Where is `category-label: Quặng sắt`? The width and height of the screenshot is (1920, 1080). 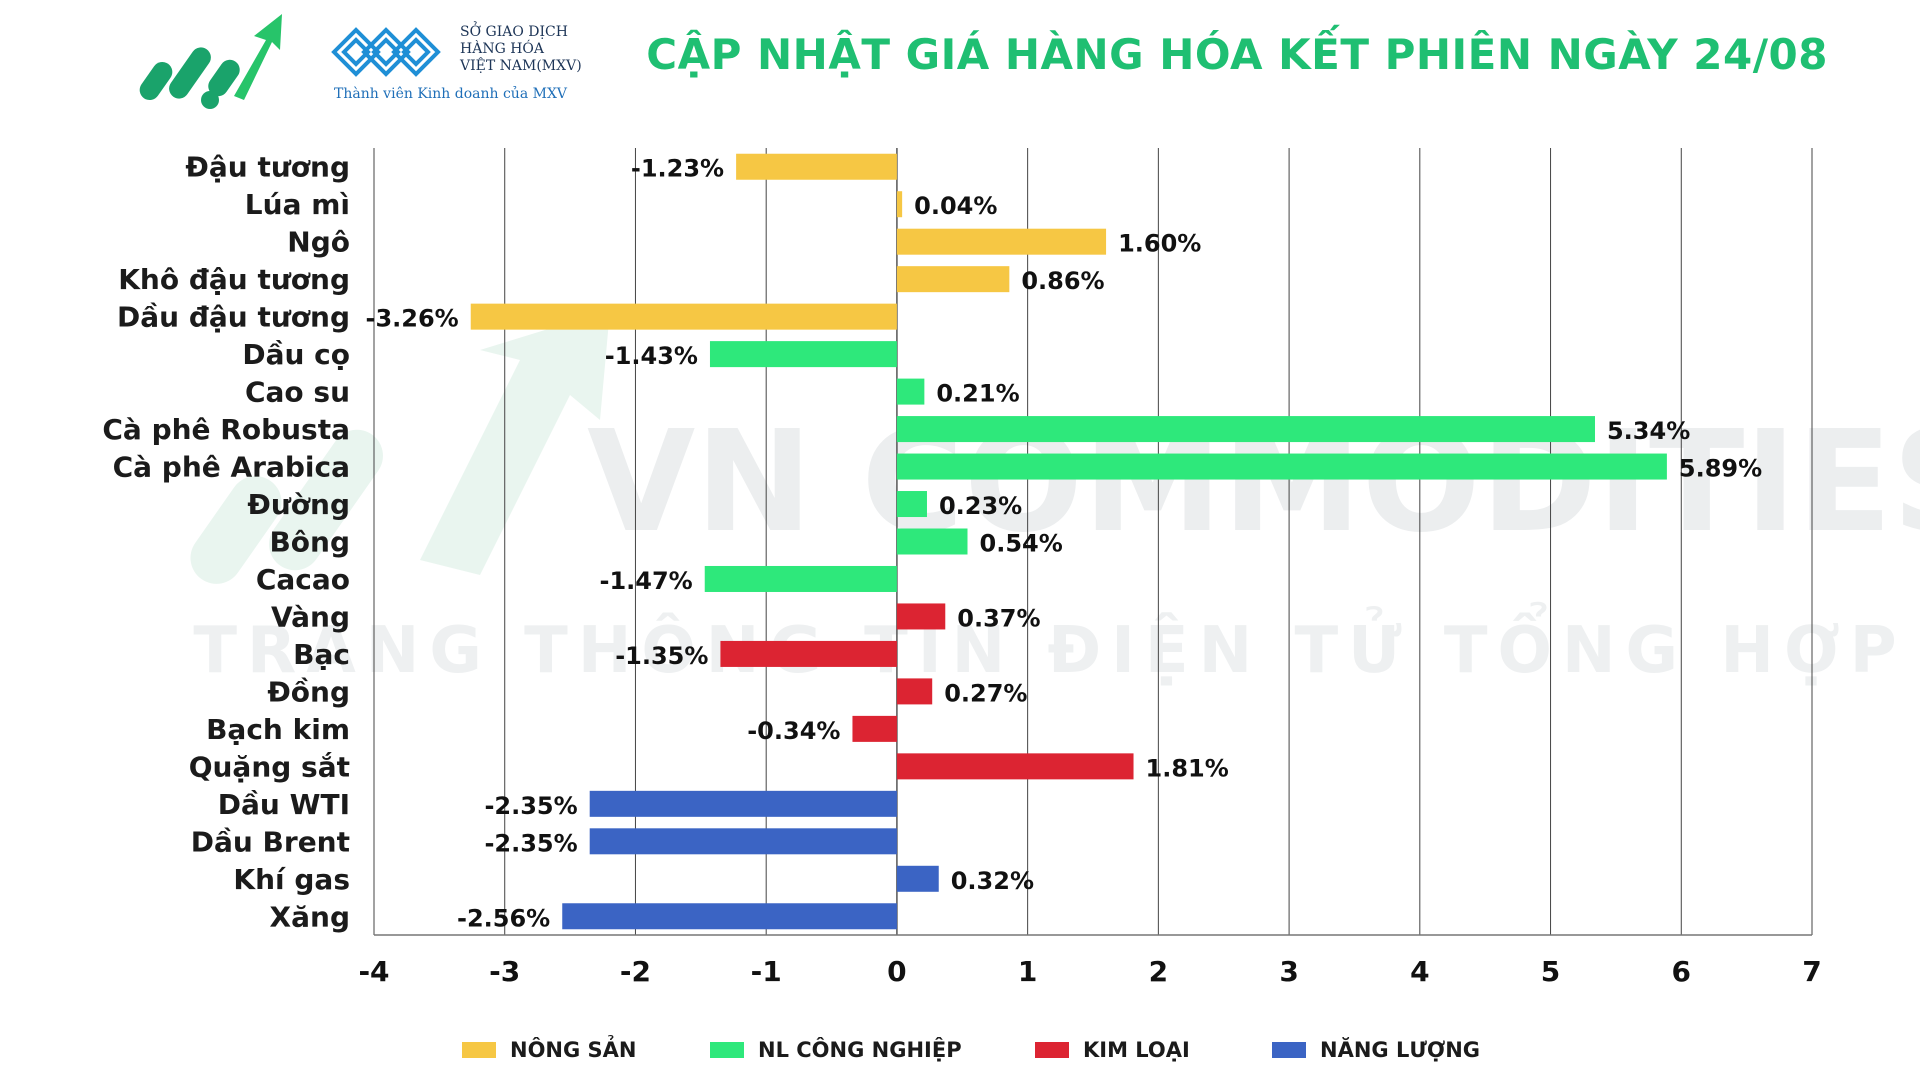
category-label: Quặng sắt is located at coordinates (269, 766).